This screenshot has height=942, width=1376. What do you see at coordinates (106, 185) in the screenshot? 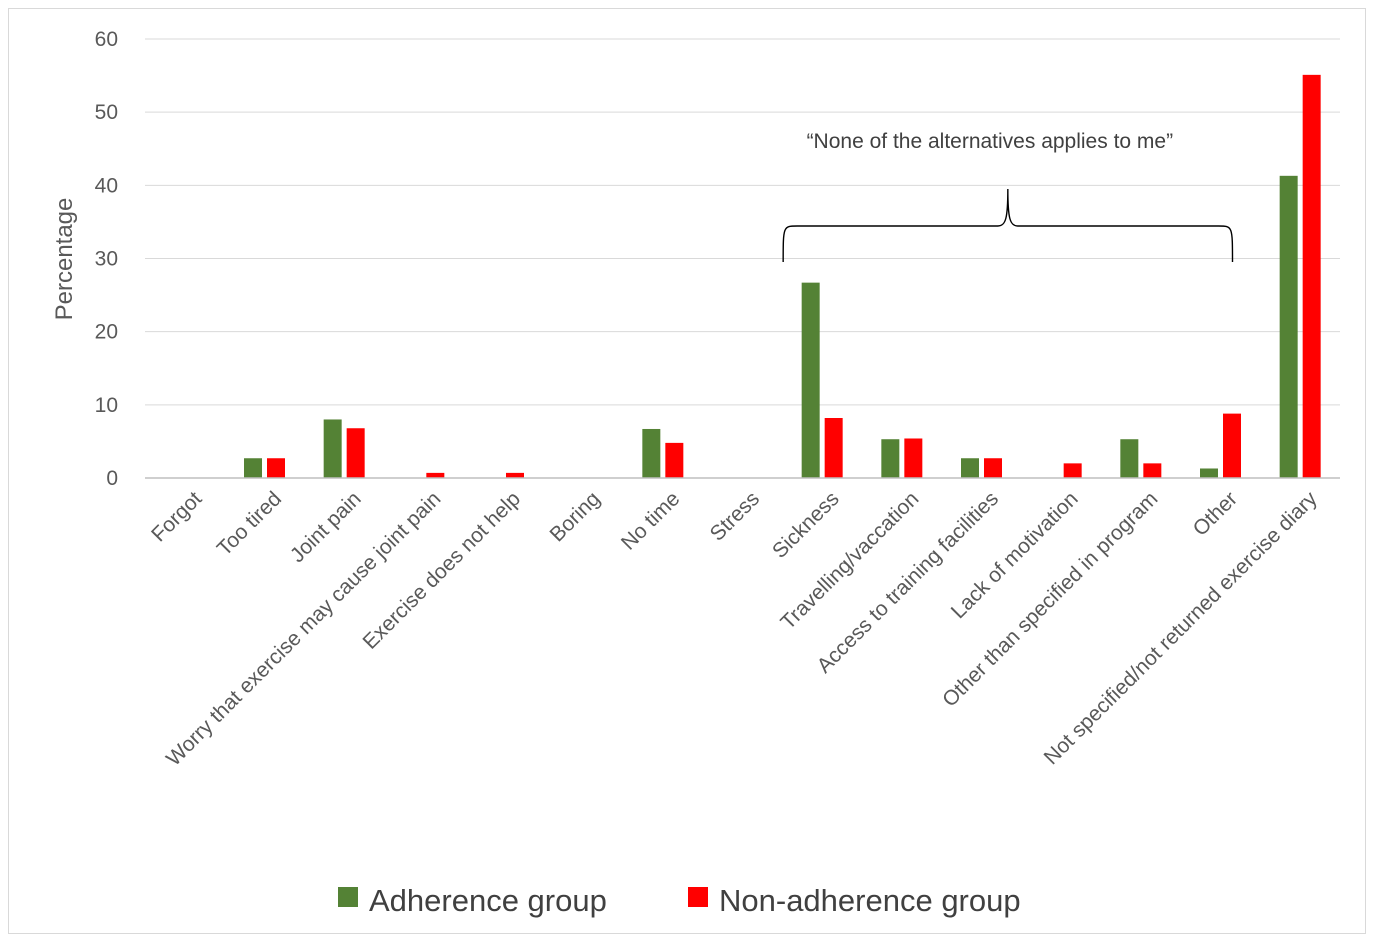
I see `y-tick-label: 40` at bounding box center [106, 185].